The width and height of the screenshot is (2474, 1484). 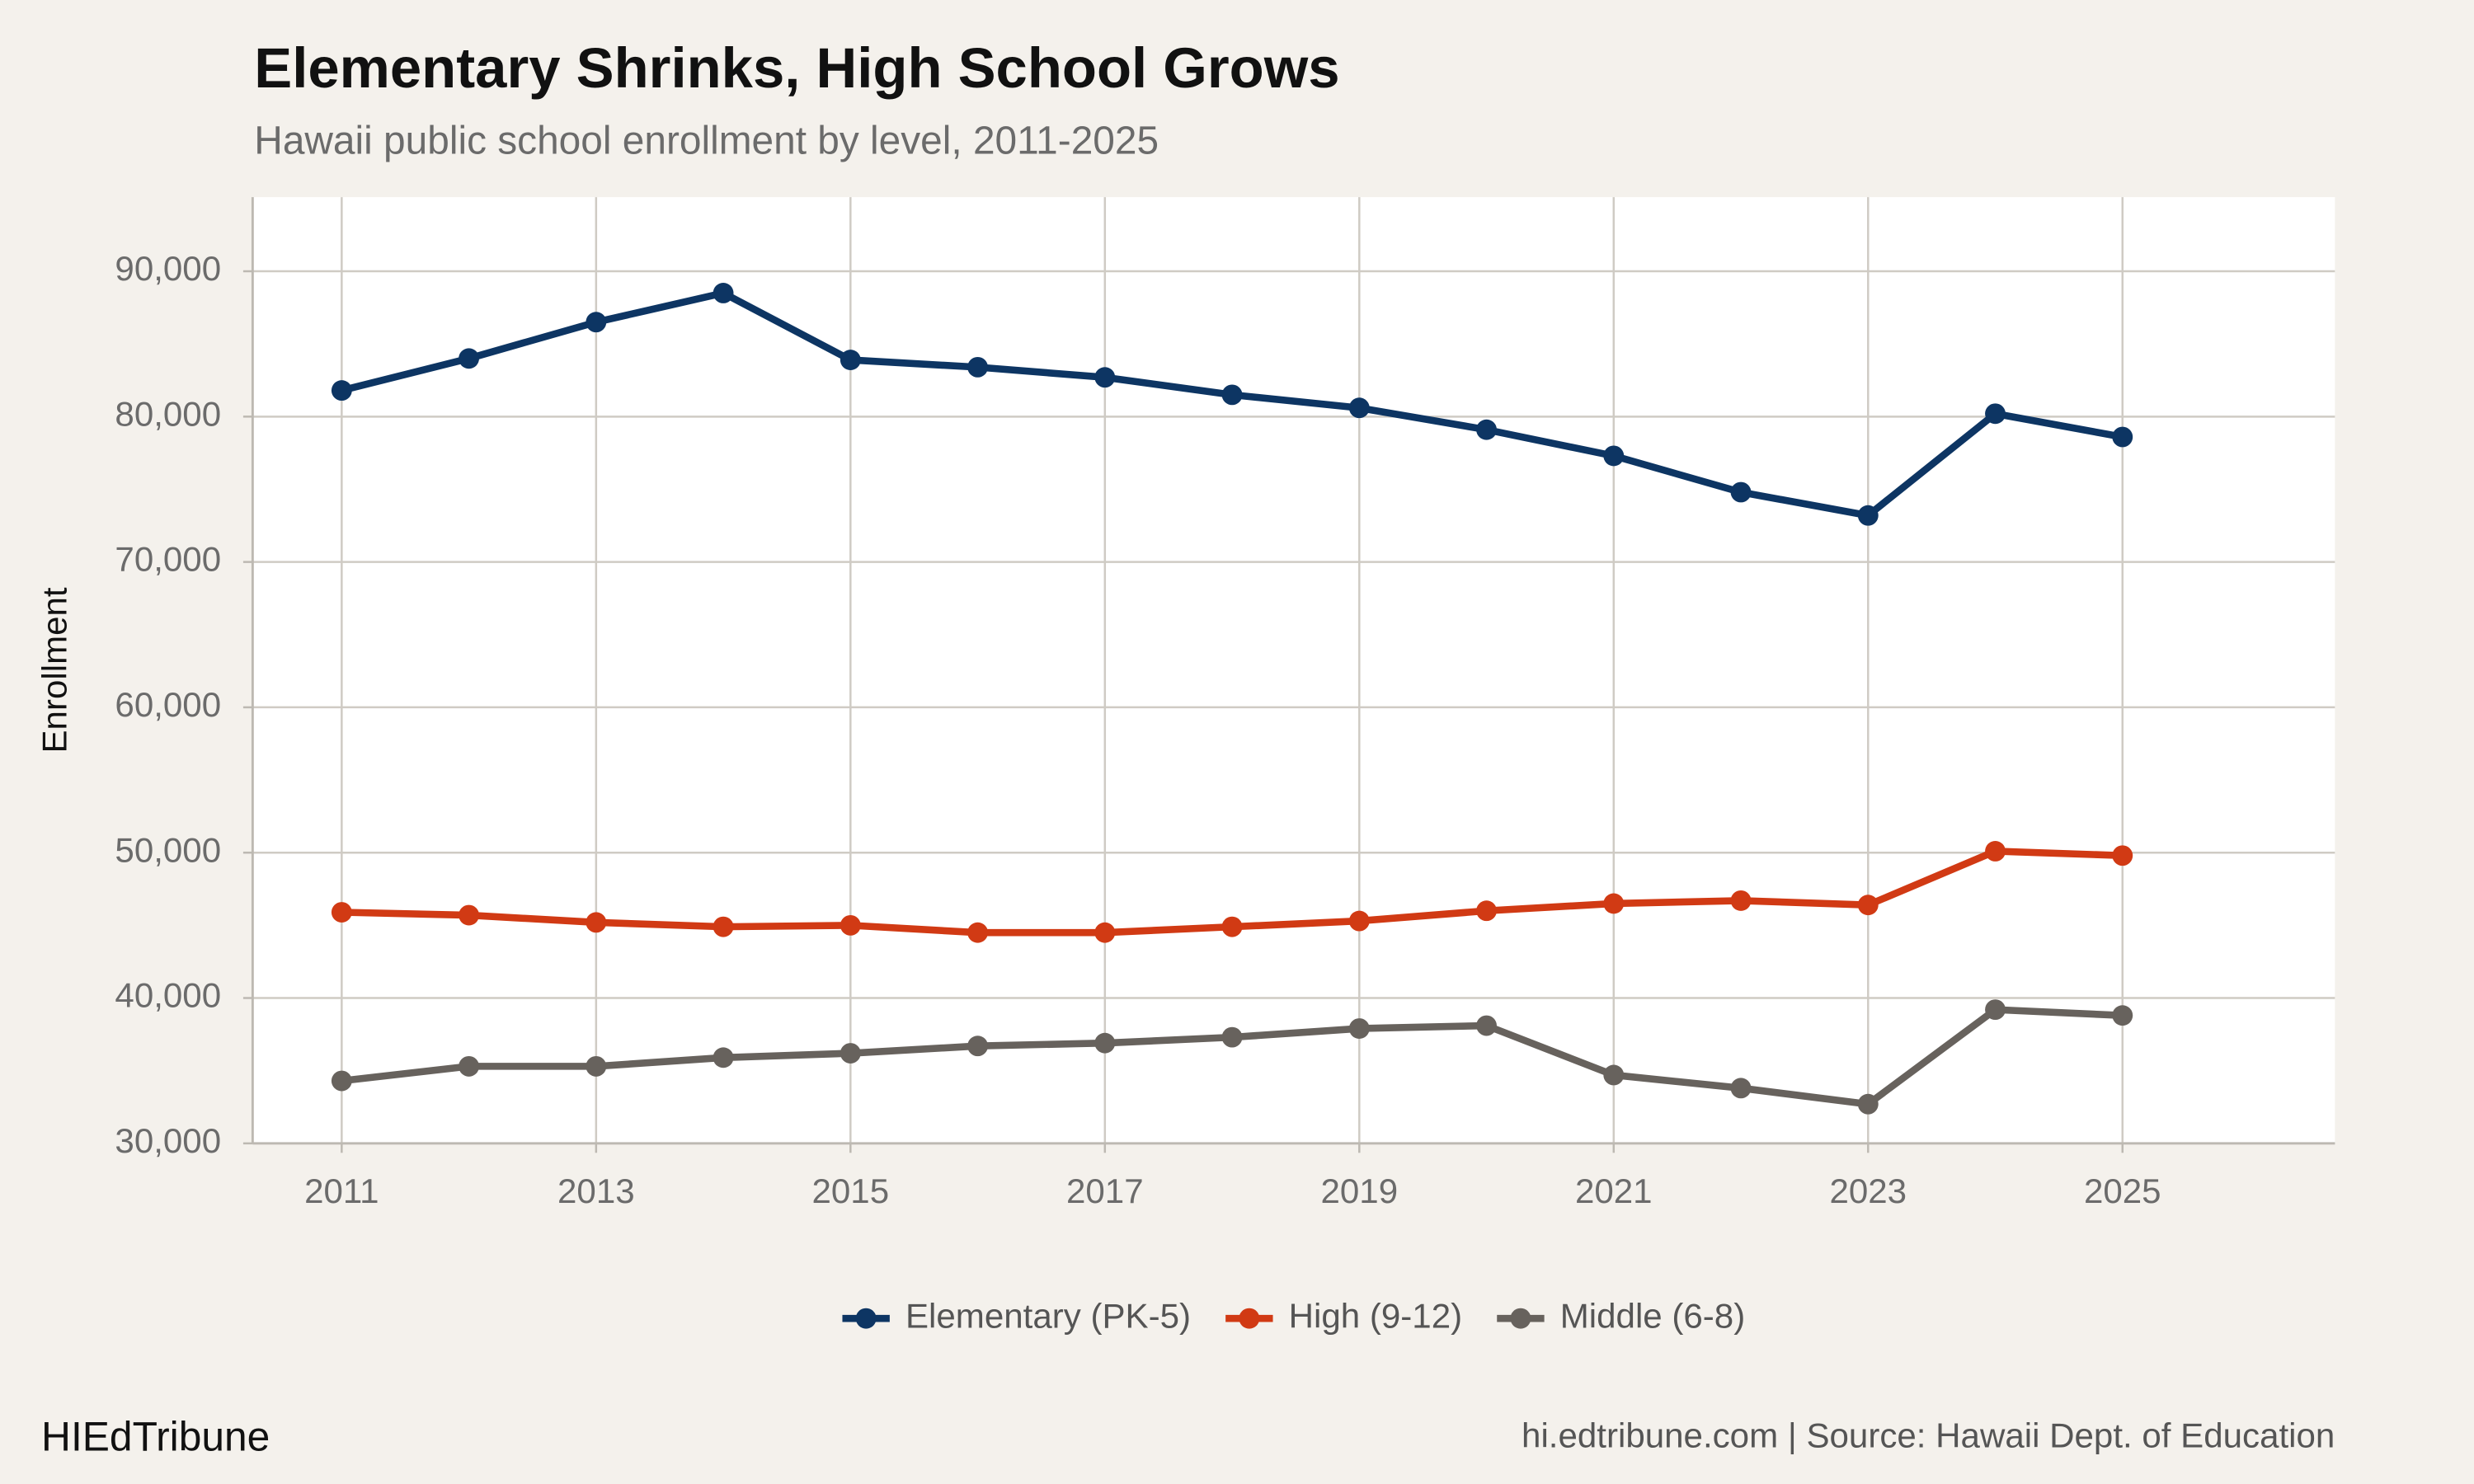 I want to click on x-tick-label: 2017, so click(x=1105, y=1191).